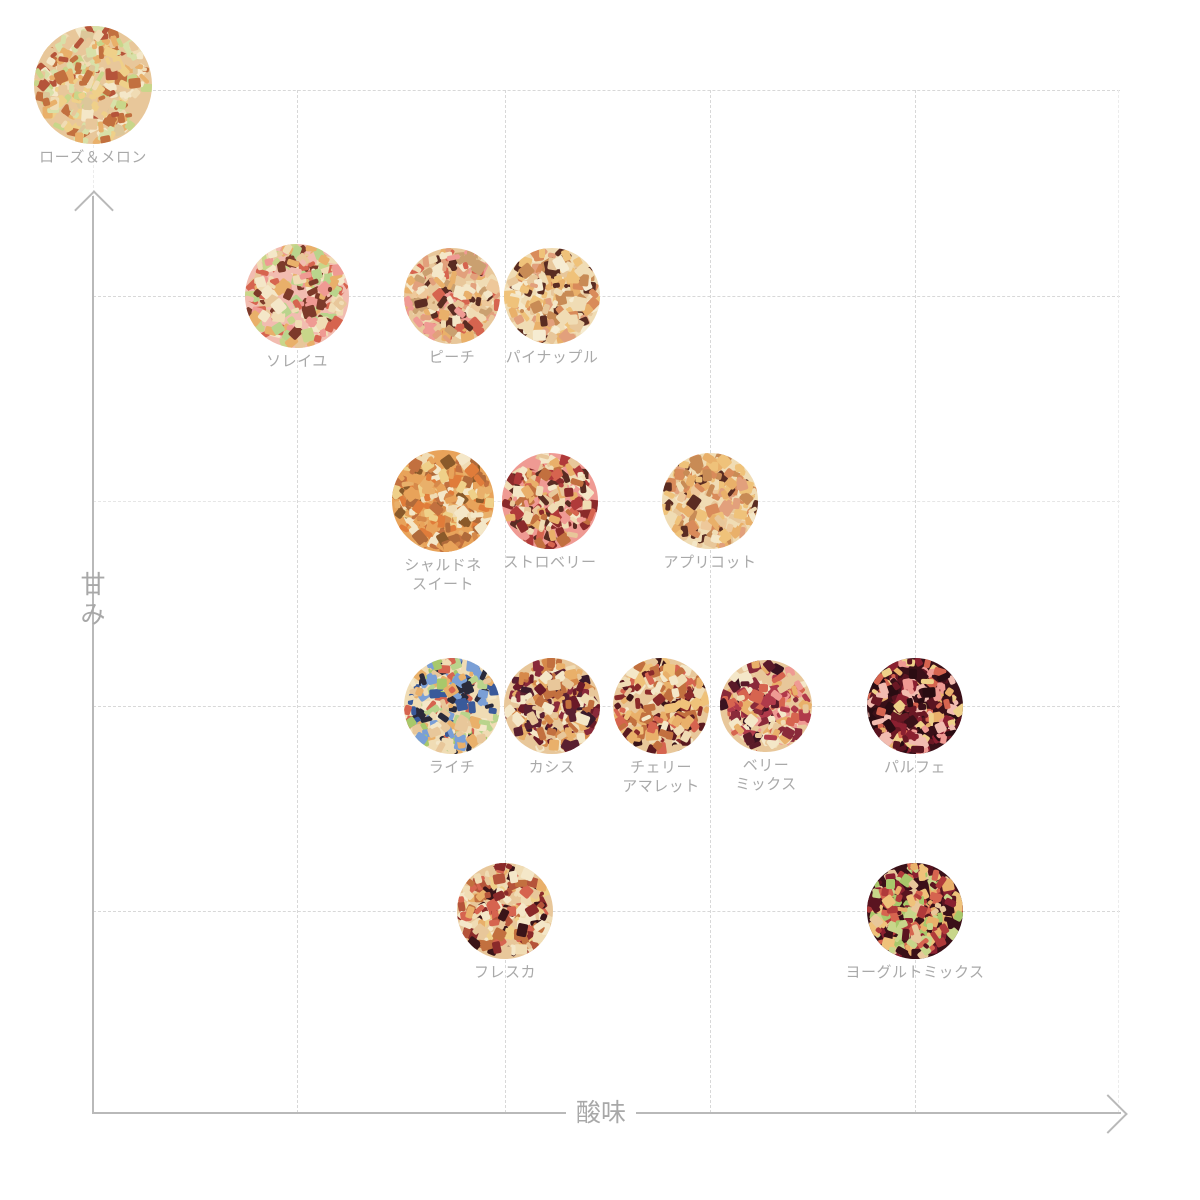 The width and height of the screenshot is (1200, 1200). Describe the element at coordinates (93, 615) in the screenshot. I see `y-axis-label-char-2: み` at that location.